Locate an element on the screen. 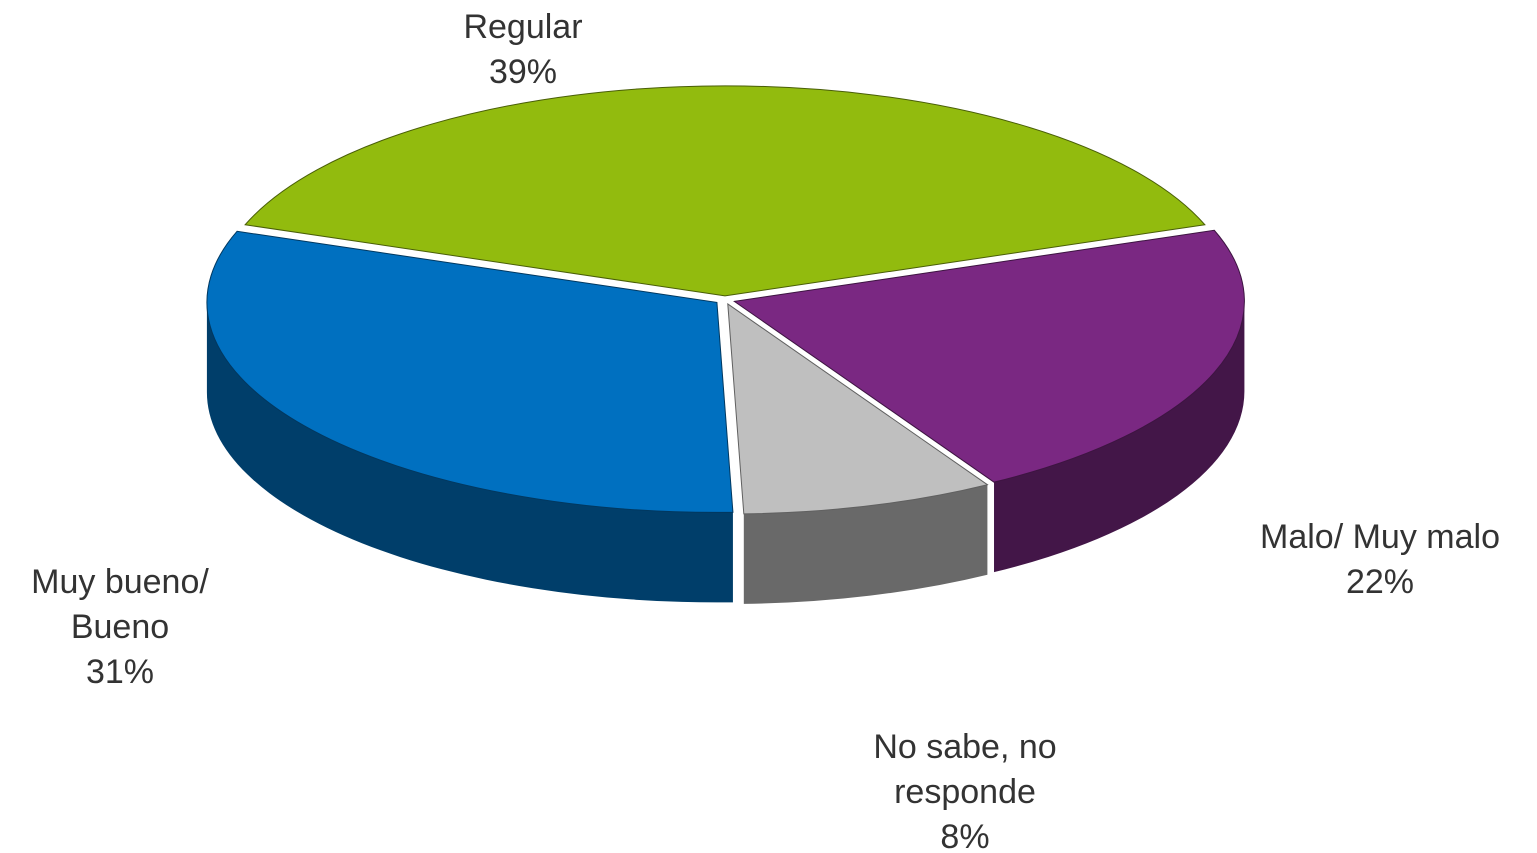 This screenshot has height=853, width=1537. slice-label: No sabe, no responde 8% is located at coordinates (965, 789).